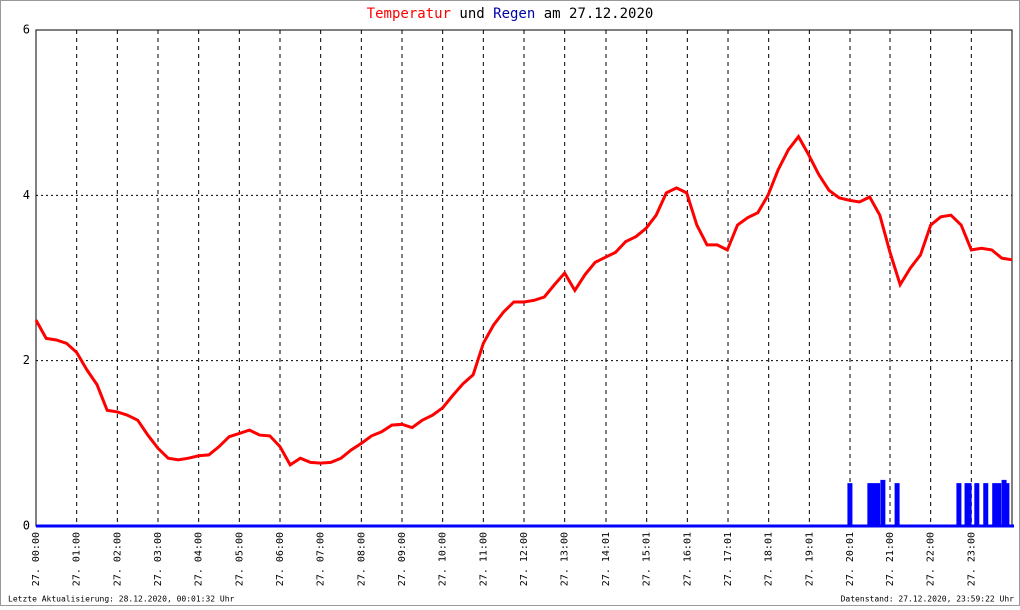 The height and width of the screenshot is (610, 1020). What do you see at coordinates (514, 14) in the screenshot?
I see `title-series-2: Regen` at bounding box center [514, 14].